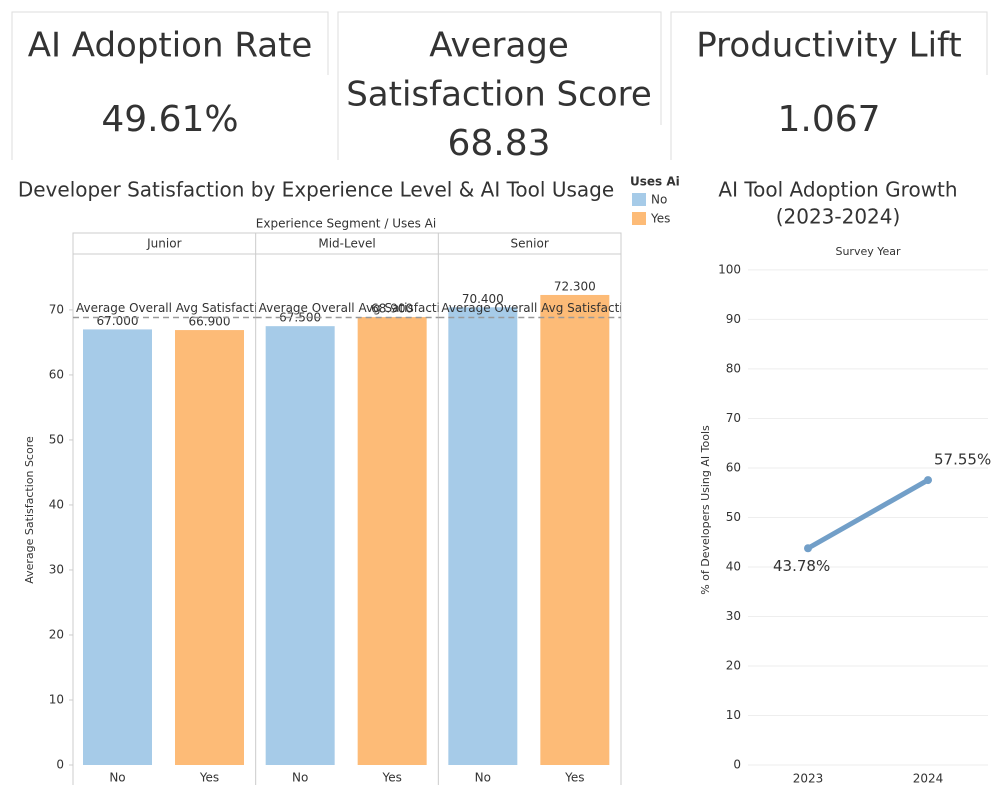 The height and width of the screenshot is (803, 999). What do you see at coordinates (837, 190) in the screenshot?
I see `chart-title: AI Tool Adoption Growth` at bounding box center [837, 190].